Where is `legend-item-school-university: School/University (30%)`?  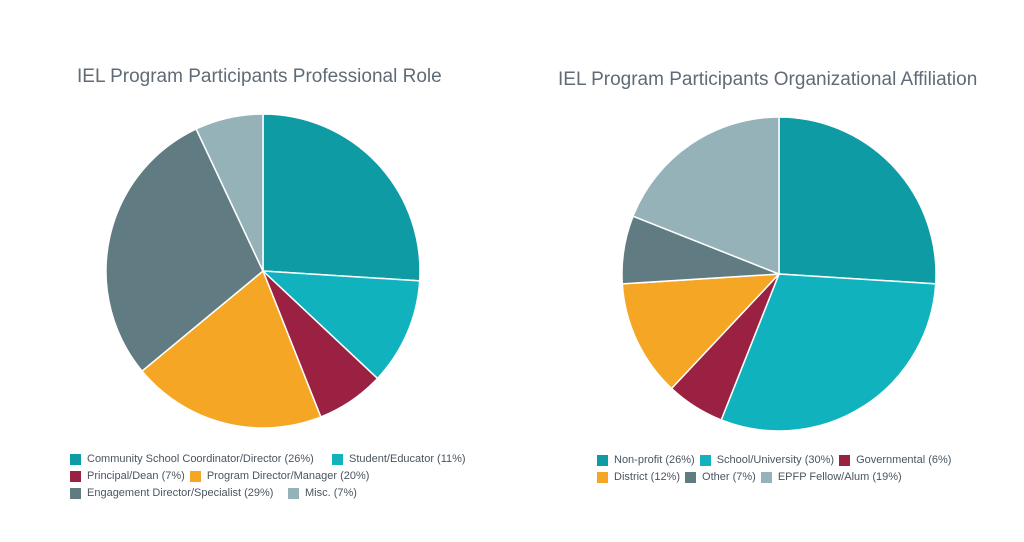
legend-item-school-university: School/University (30%) is located at coordinates (767, 460).